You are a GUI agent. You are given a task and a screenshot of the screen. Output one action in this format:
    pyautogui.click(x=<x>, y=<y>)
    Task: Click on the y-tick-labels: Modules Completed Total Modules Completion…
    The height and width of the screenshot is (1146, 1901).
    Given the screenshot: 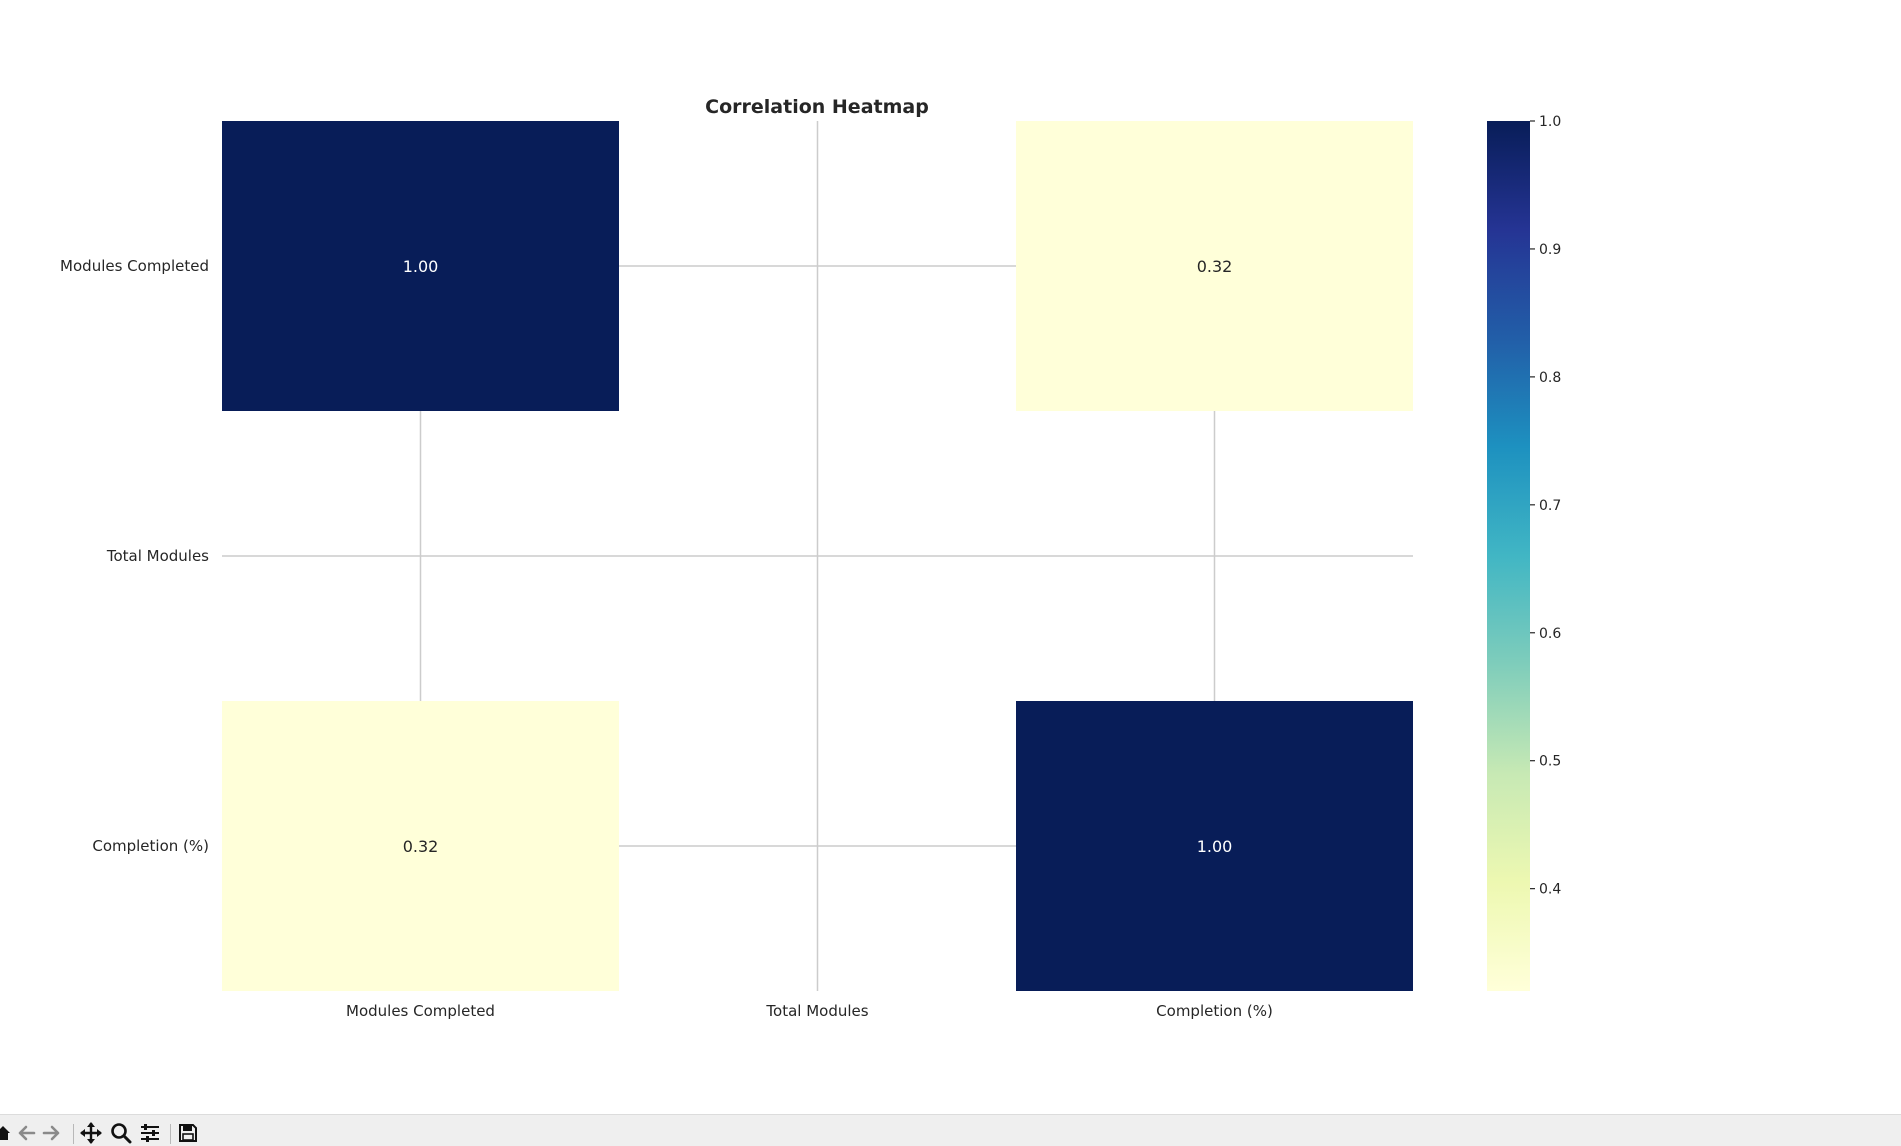 What is the action you would take?
    pyautogui.click(x=134, y=556)
    